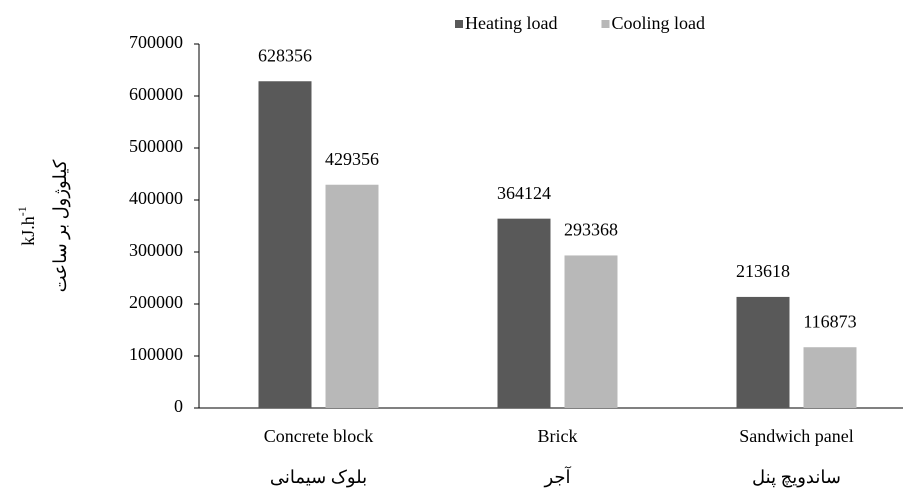 The width and height of the screenshot is (903, 492). Describe the element at coordinates (558, 436) in the screenshot. I see `x-tick-label: Brick` at that location.